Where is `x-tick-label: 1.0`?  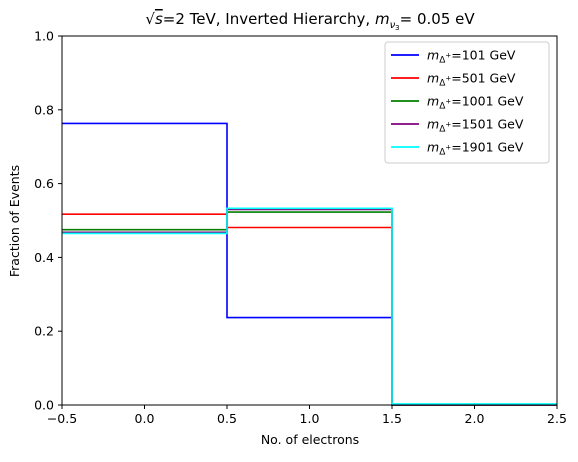
x-tick-label: 1.0 is located at coordinates (310, 418).